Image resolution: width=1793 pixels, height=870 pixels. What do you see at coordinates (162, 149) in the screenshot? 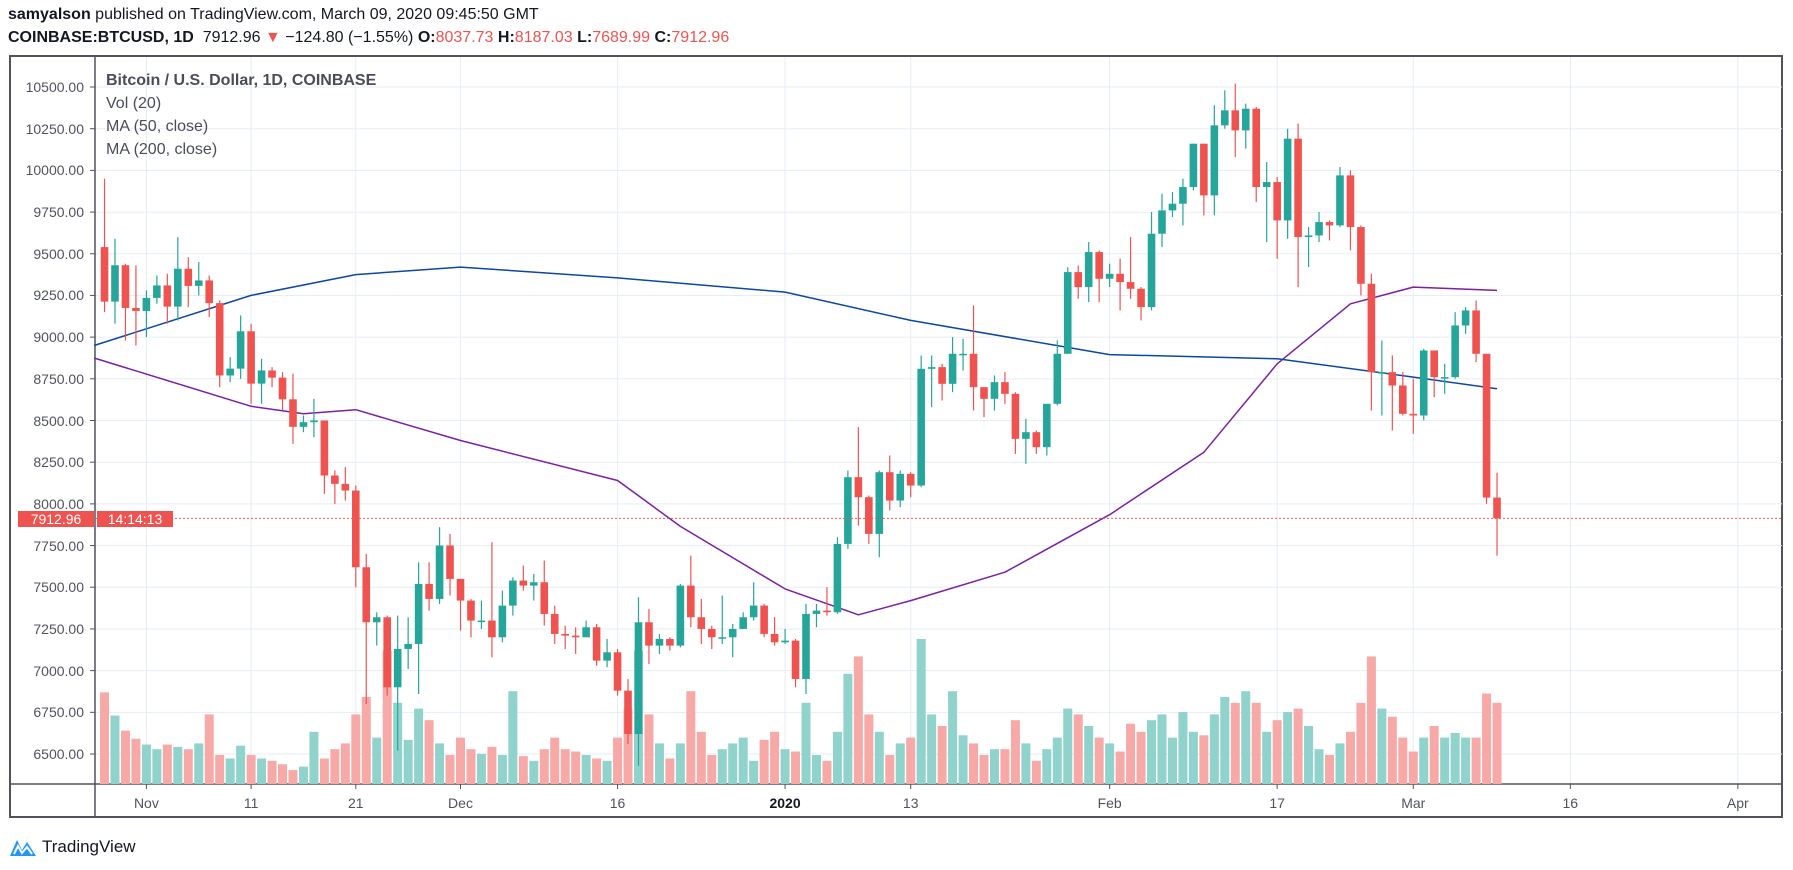
I see `legend-ma200: MA (200, close)` at bounding box center [162, 149].